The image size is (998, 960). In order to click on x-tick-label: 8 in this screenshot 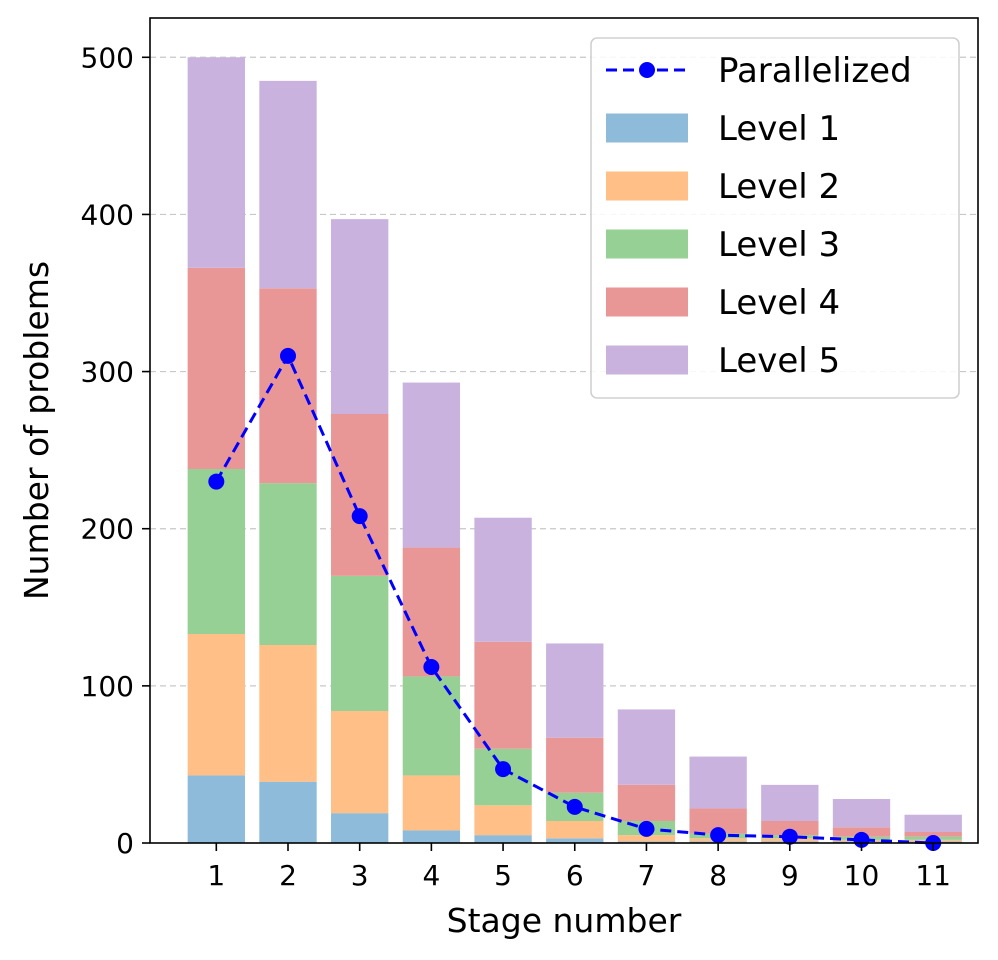, I will do `click(718, 875)`.